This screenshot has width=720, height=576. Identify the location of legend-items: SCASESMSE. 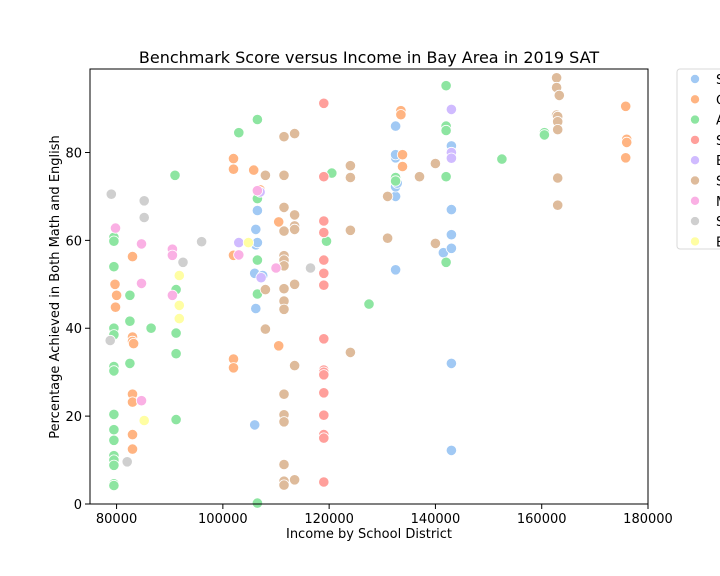
(705, 161).